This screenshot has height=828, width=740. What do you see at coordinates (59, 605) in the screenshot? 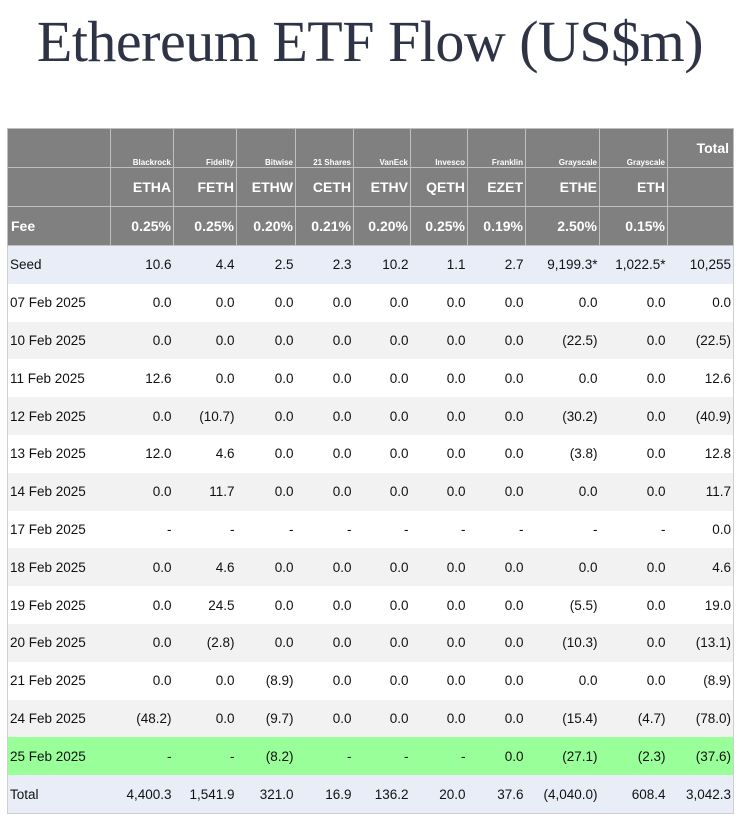
I see `row-label: 19 Feb 2025` at bounding box center [59, 605].